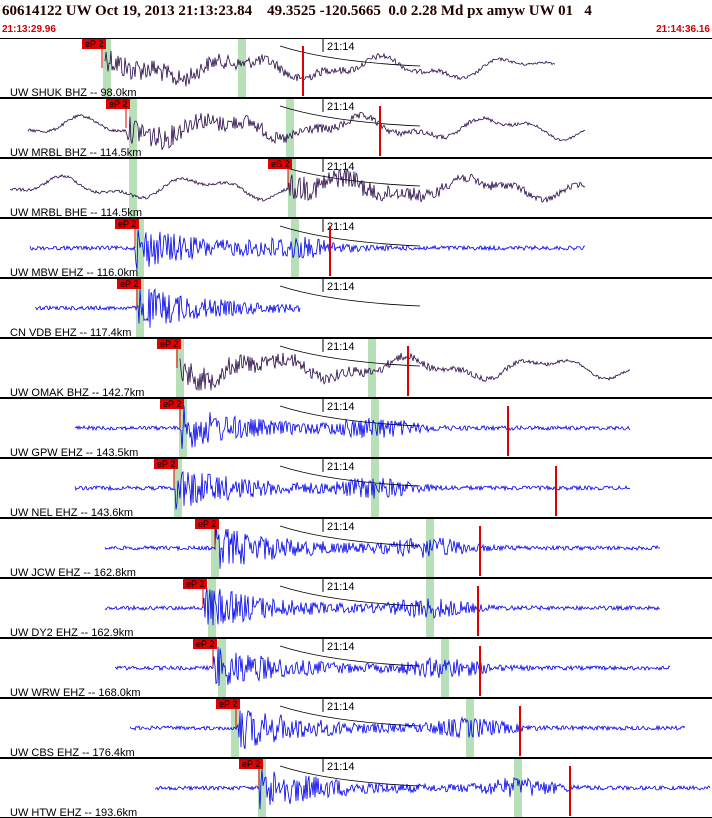  I want to click on trace-label: UW JCW EHZ -- 162.8km, so click(73, 573).